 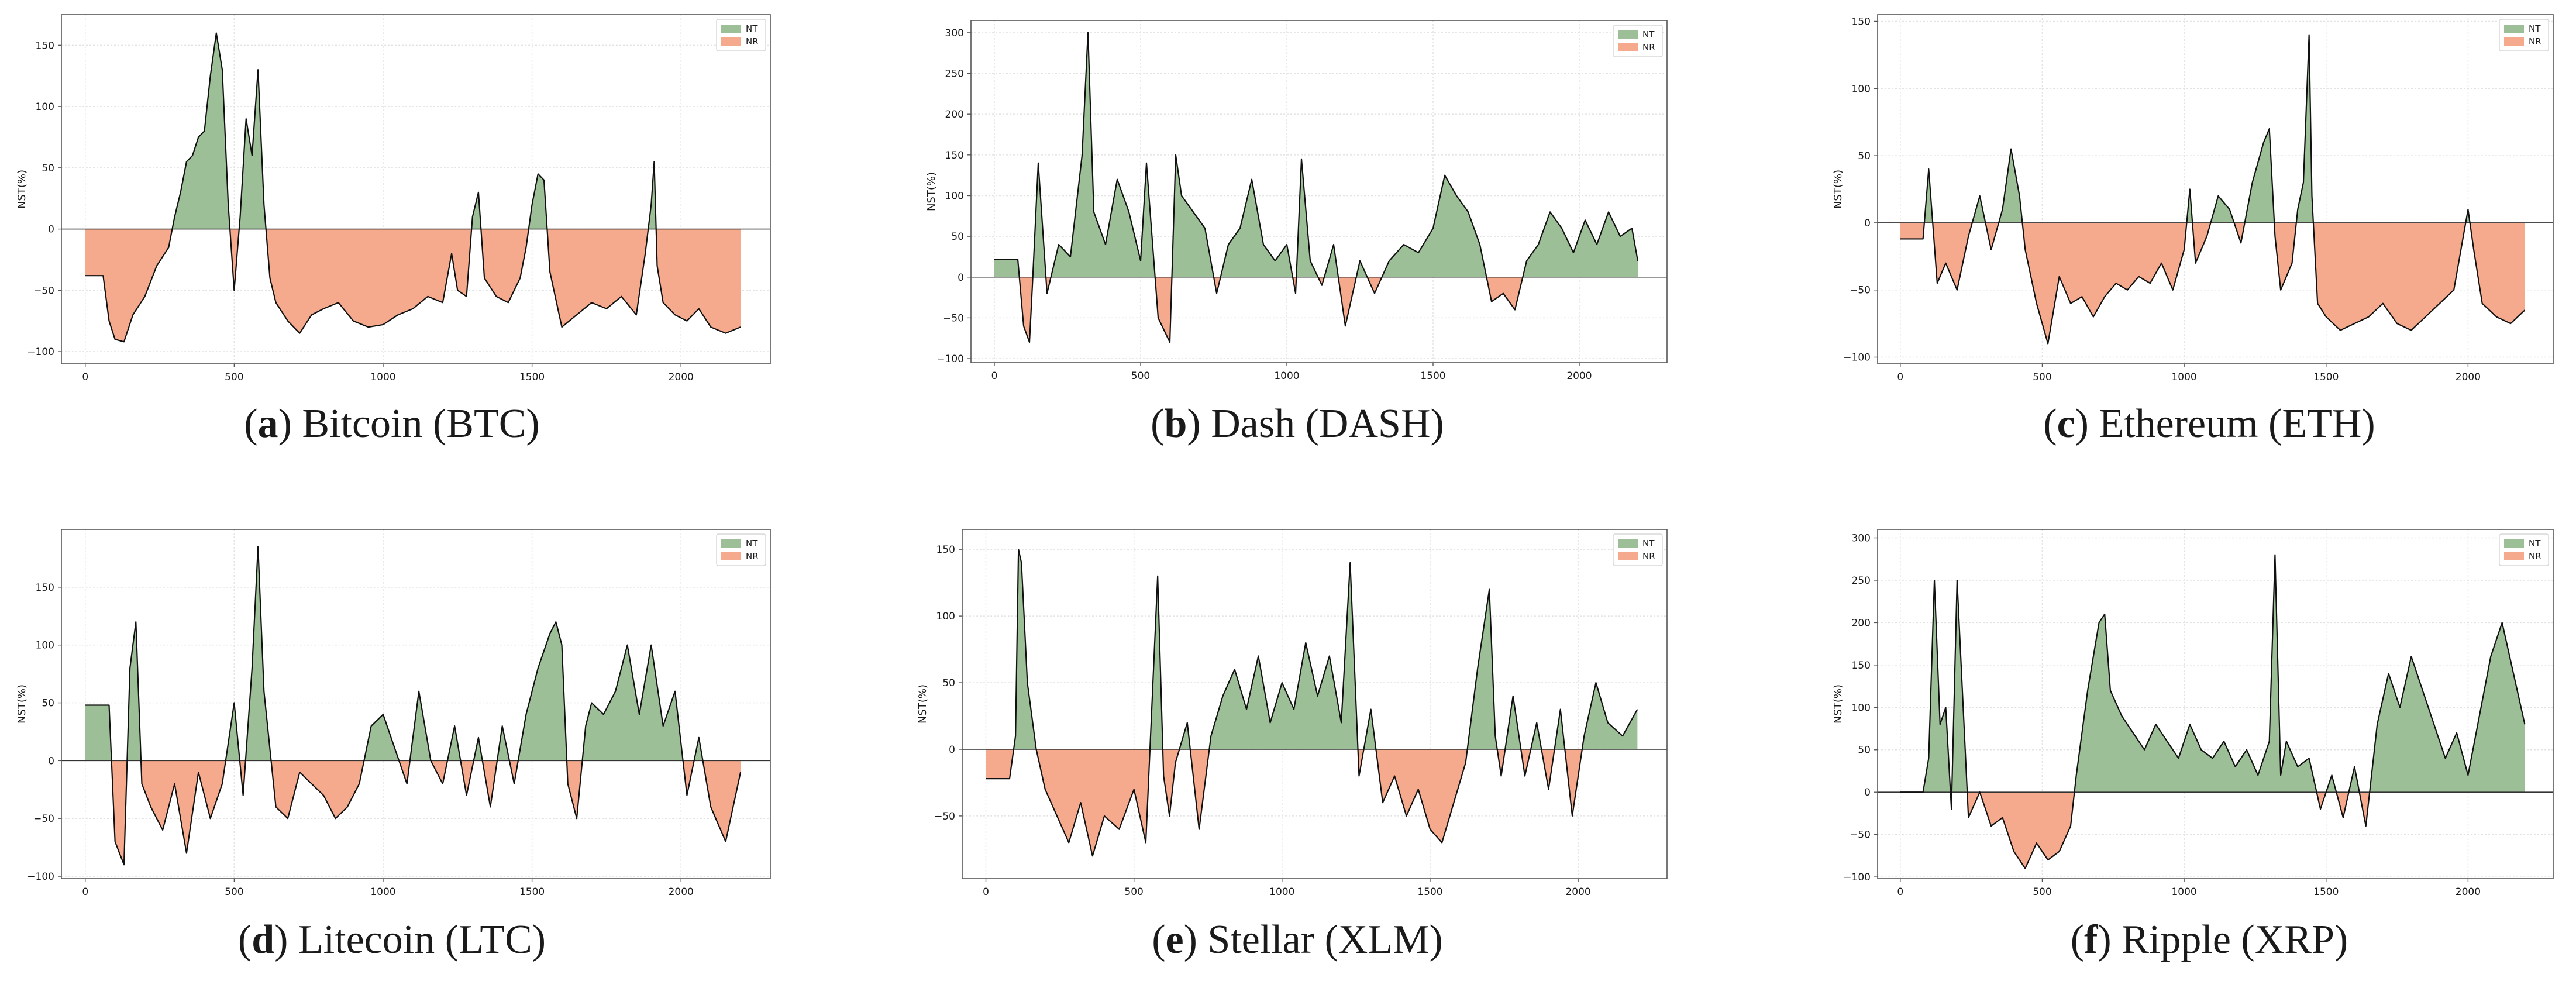 I want to click on caption-title: ) Stellar (XLM), so click(x=1313, y=940).